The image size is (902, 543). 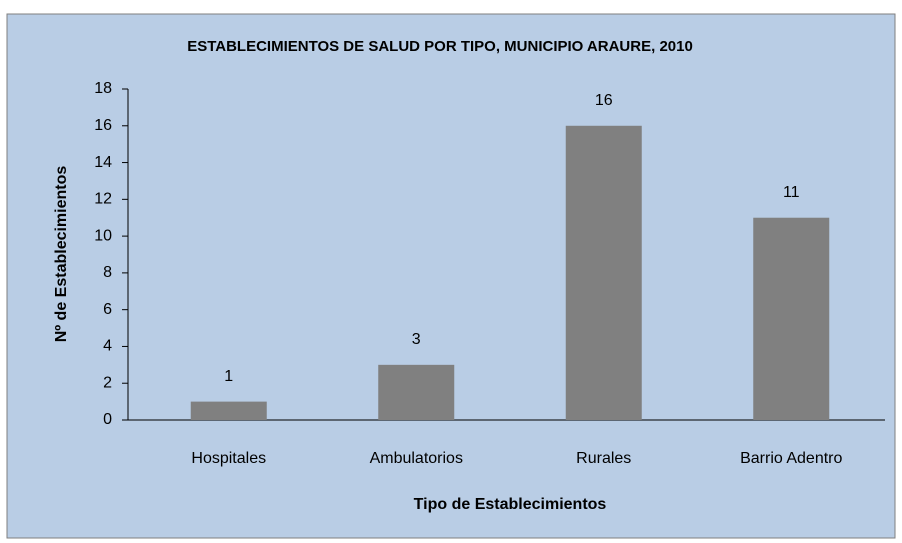 What do you see at coordinates (604, 100) in the screenshot?
I see `data-label: 16` at bounding box center [604, 100].